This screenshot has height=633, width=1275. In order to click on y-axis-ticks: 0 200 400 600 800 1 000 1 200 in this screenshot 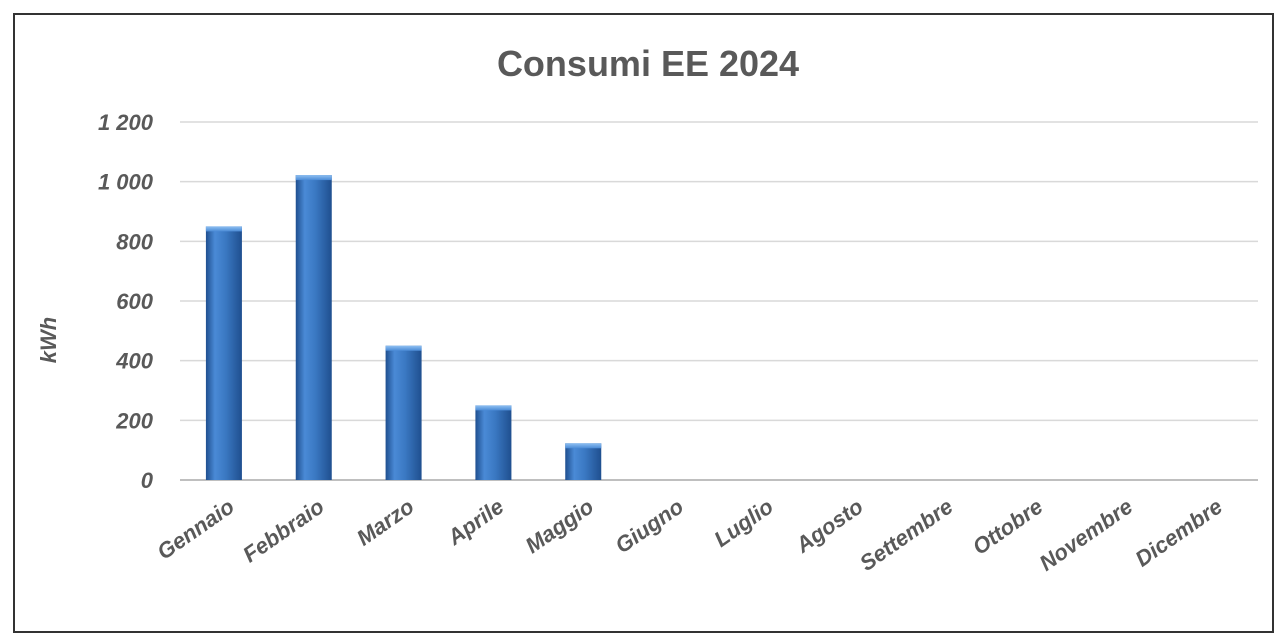, I will do `click(126, 301)`.